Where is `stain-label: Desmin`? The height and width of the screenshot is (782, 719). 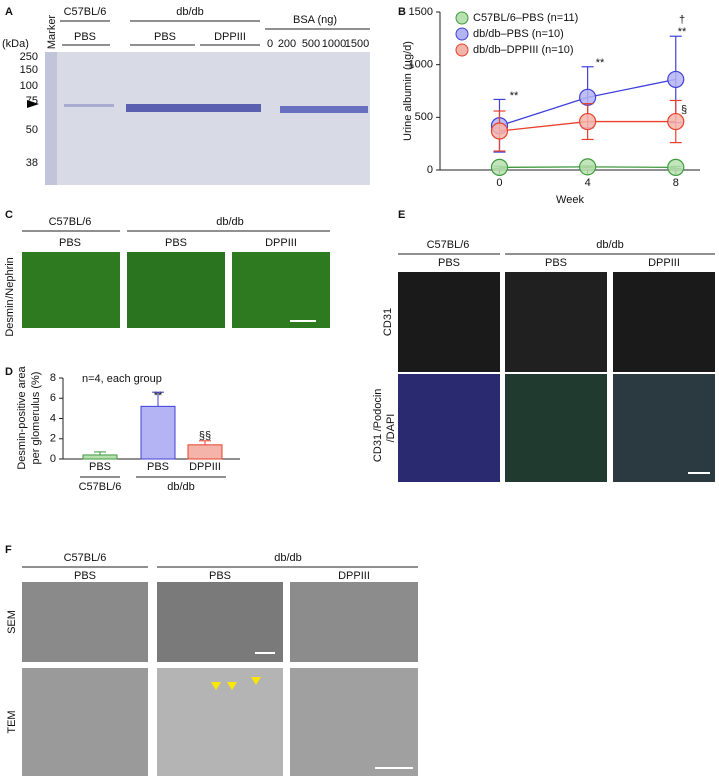 stain-label: Desmin is located at coordinates (10, 317).